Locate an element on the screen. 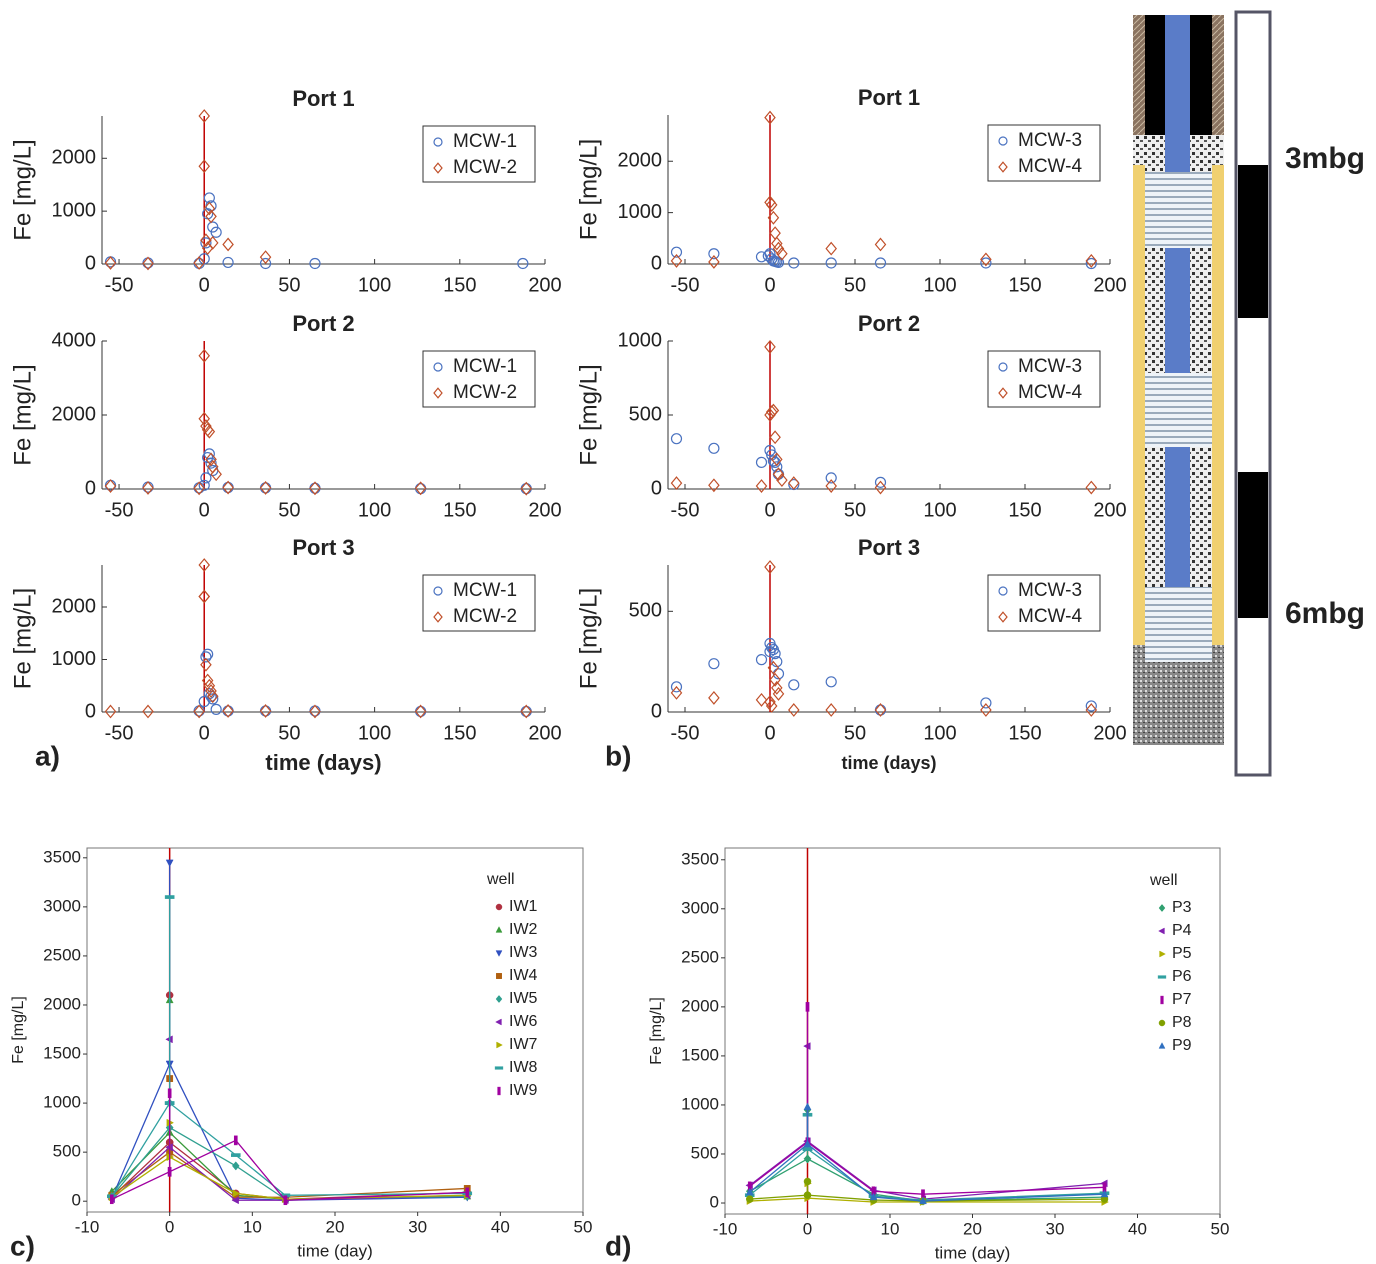 The height and width of the screenshot is (1264, 1376). legend-label: IW3 is located at coordinates (523, 952).